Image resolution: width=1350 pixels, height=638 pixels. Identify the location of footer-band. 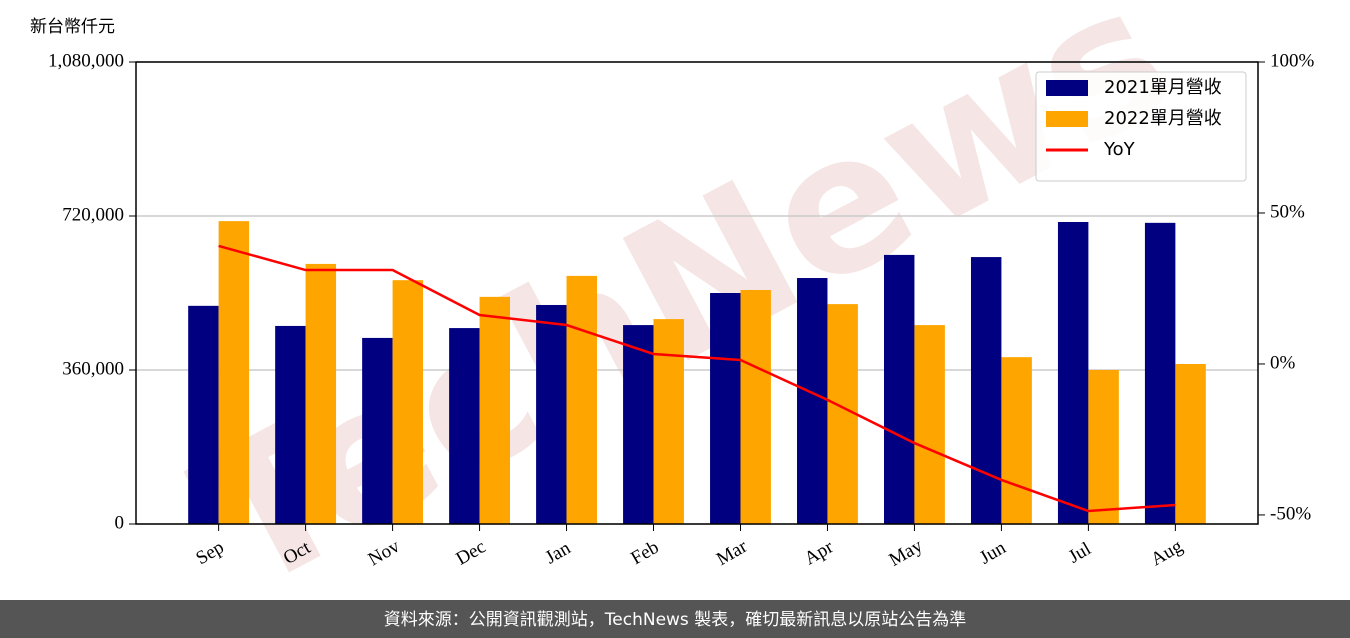
(675, 619).